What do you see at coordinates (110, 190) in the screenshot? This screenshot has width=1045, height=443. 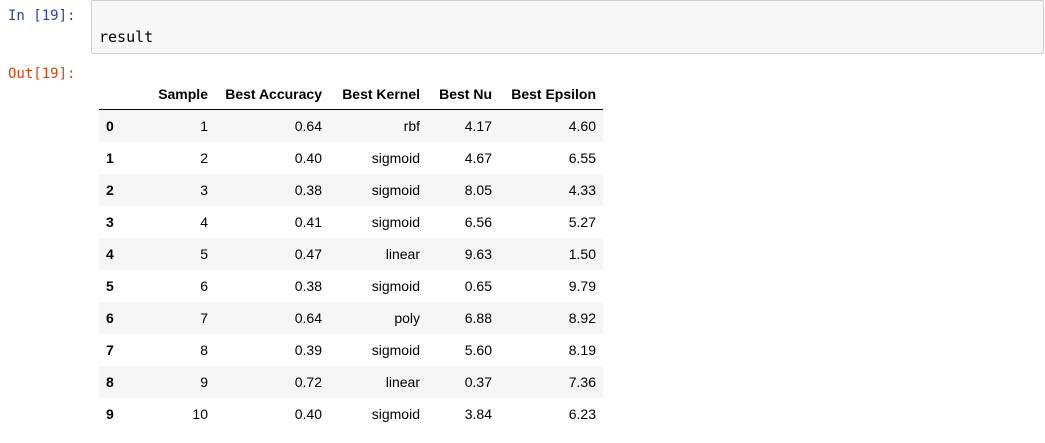 I see `row-index-cell: 2` at bounding box center [110, 190].